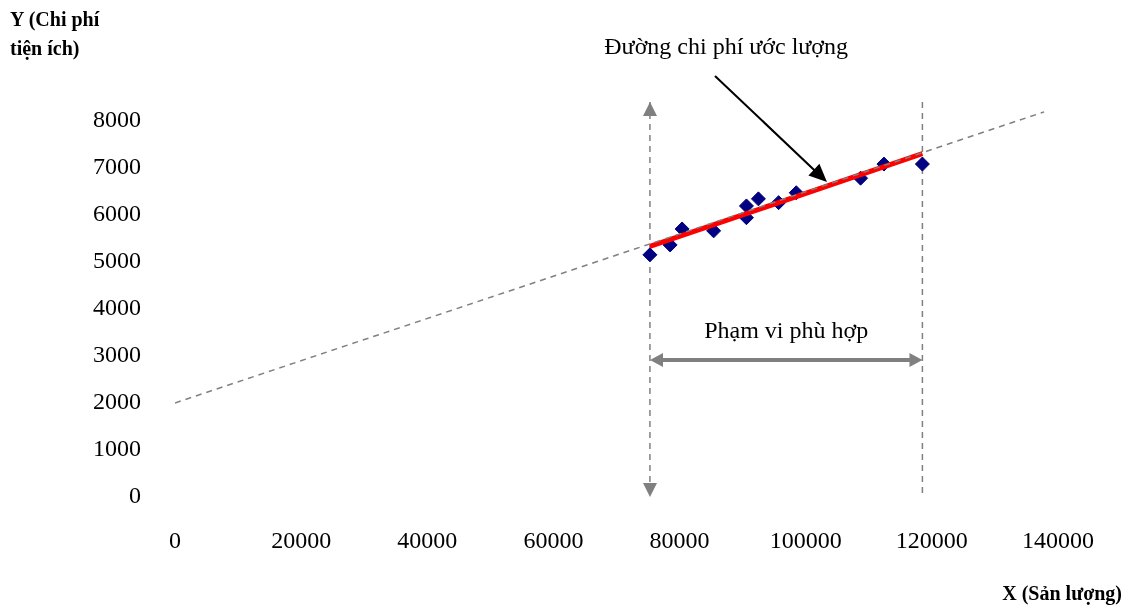 The width and height of the screenshot is (1132, 615). What do you see at coordinates (55, 34) in the screenshot?
I see `y-axis-title: Y (Chi phí tiện ích)` at bounding box center [55, 34].